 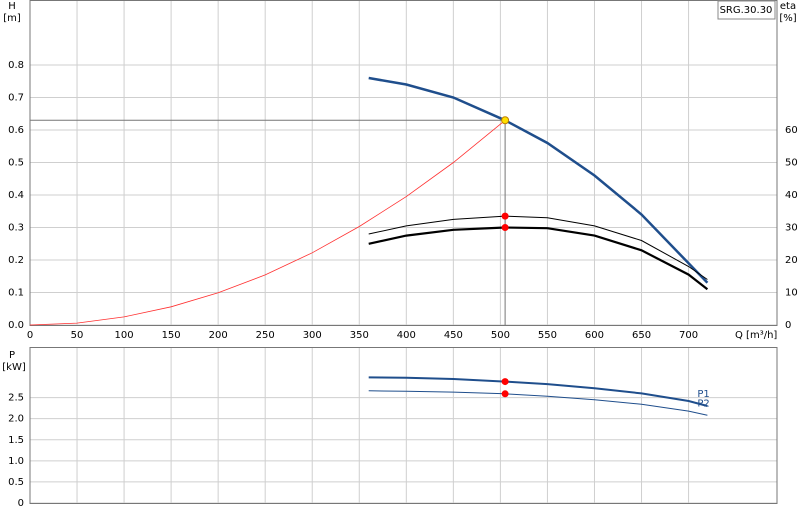 I want to click on title-box, so click(x=746, y=10).